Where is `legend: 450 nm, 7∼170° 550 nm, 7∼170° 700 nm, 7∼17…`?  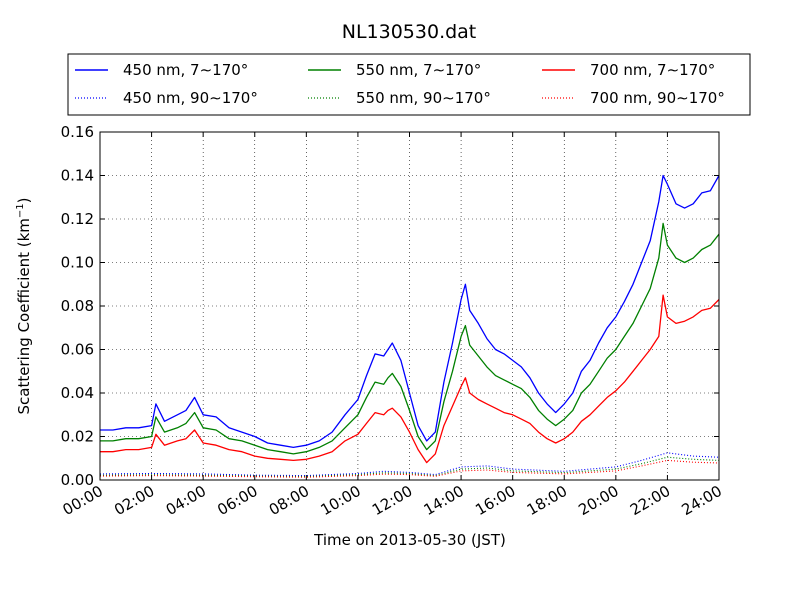 legend: 450 nm, 7∼170° 550 nm, 7∼170° 700 nm, 7∼17… is located at coordinates (409, 84).